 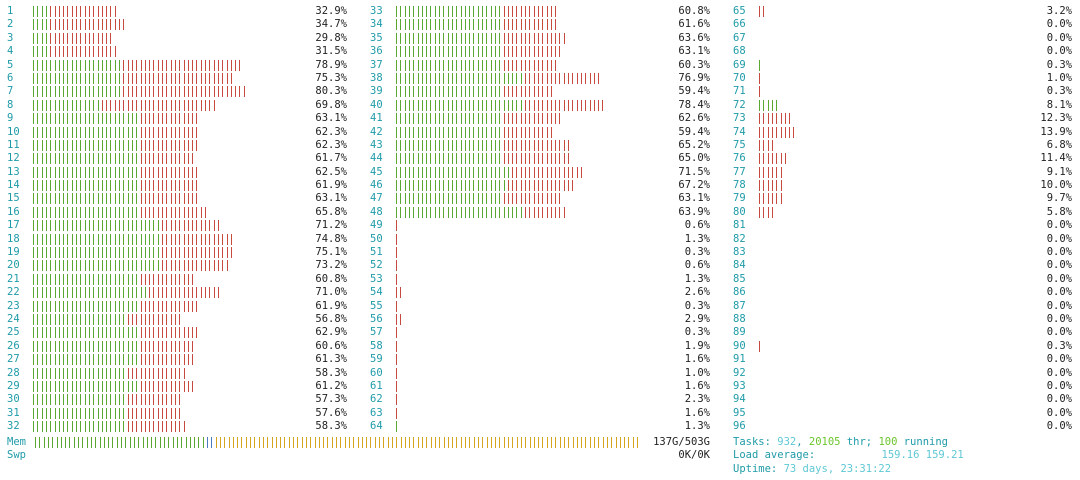 I want to click on cpu-number: 47, so click(x=376, y=198).